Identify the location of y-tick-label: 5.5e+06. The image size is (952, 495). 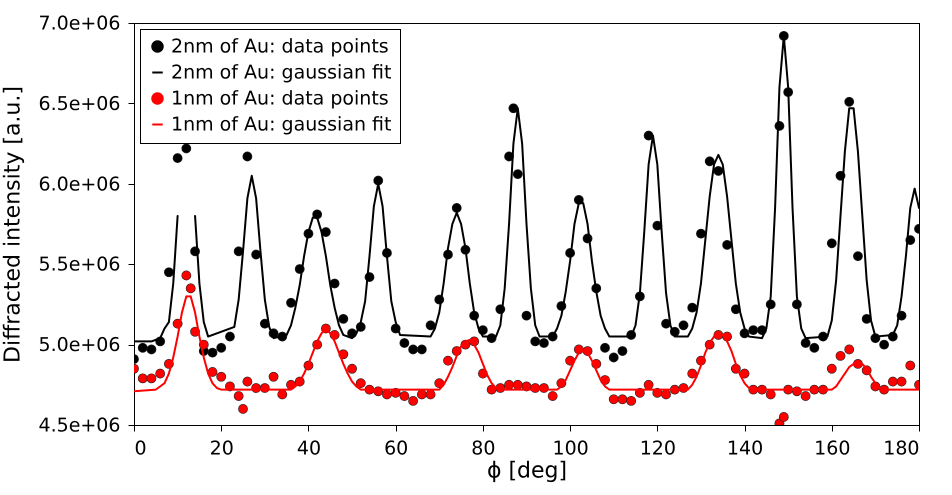
(79, 265).